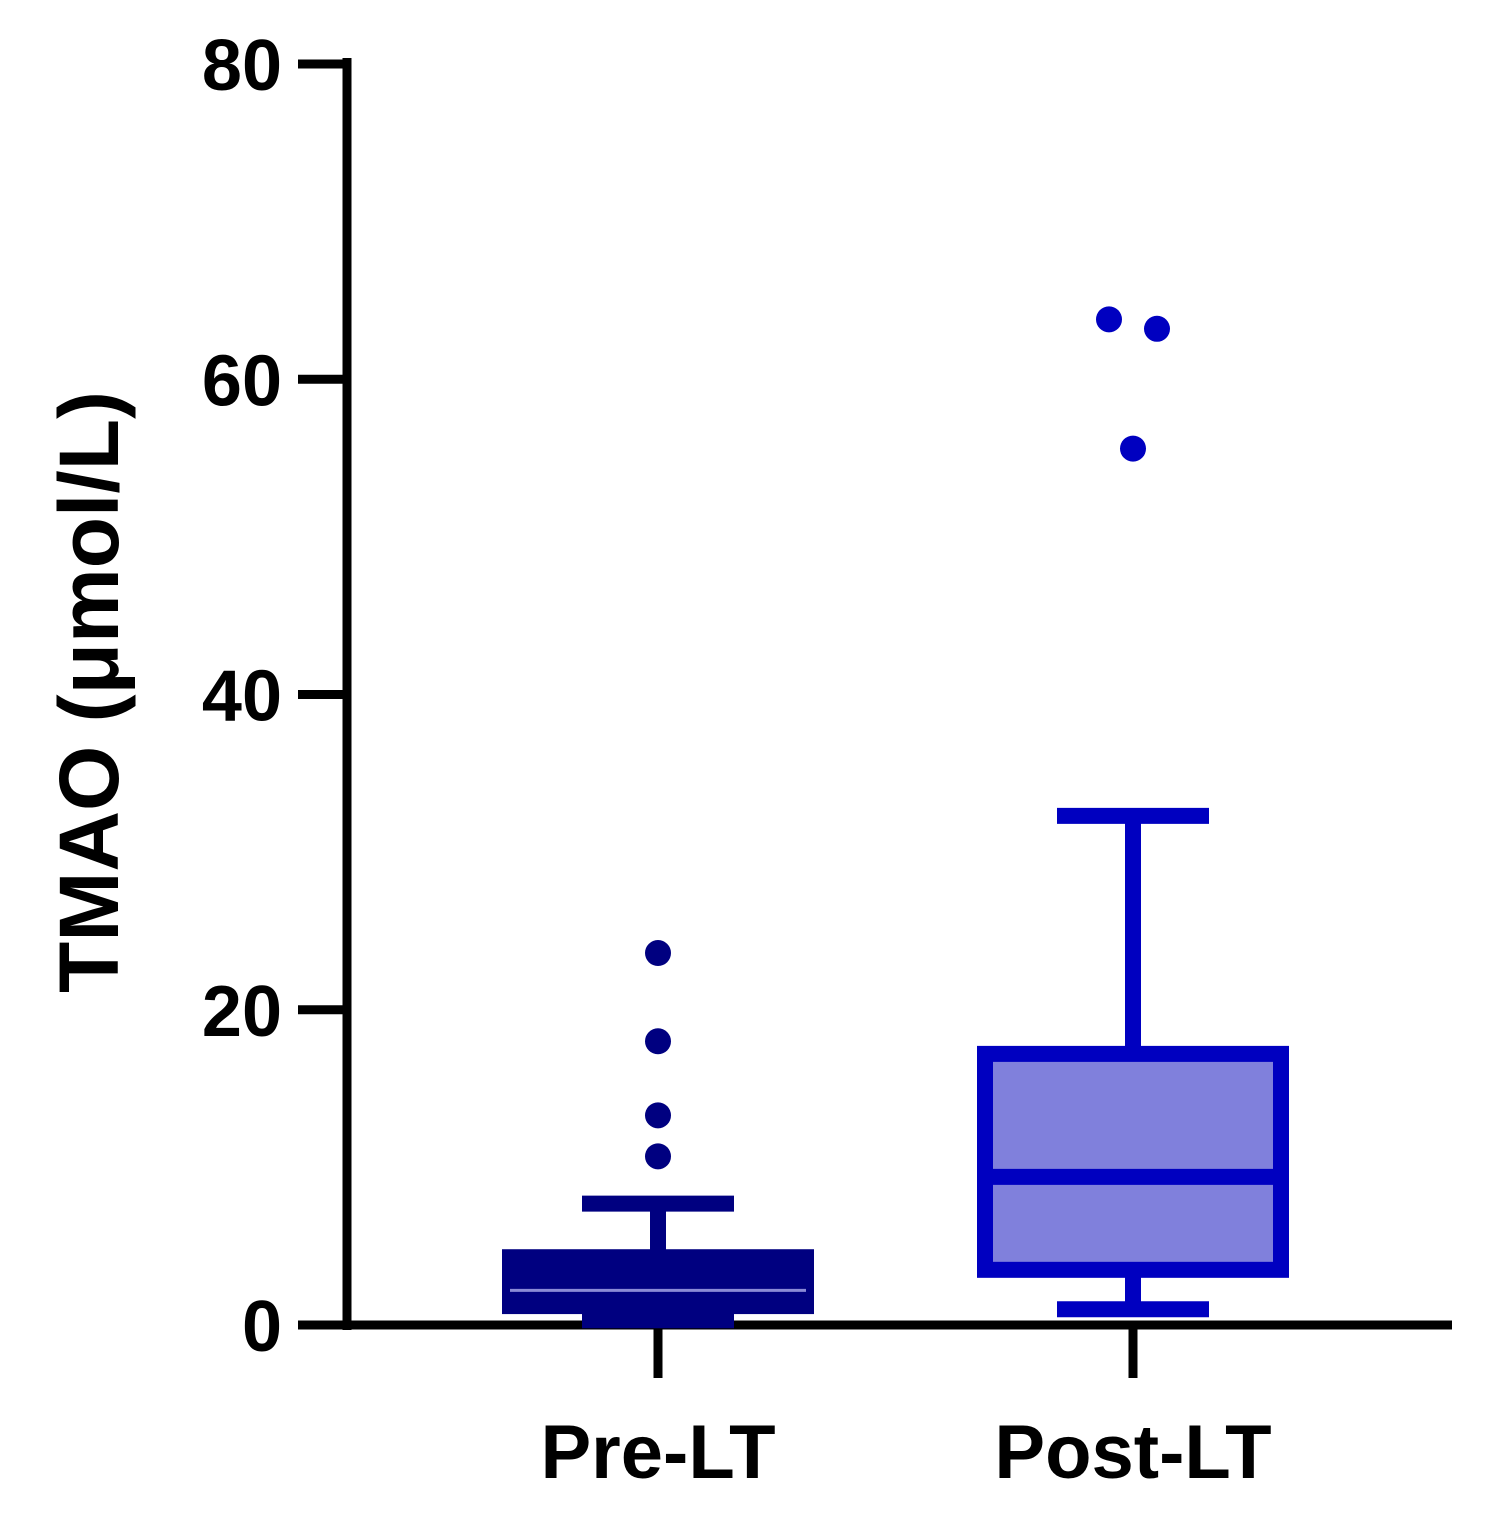 Image resolution: width=1493 pixels, height=1521 pixels. I want to click on y-tick-label: 20, so click(242, 1012).